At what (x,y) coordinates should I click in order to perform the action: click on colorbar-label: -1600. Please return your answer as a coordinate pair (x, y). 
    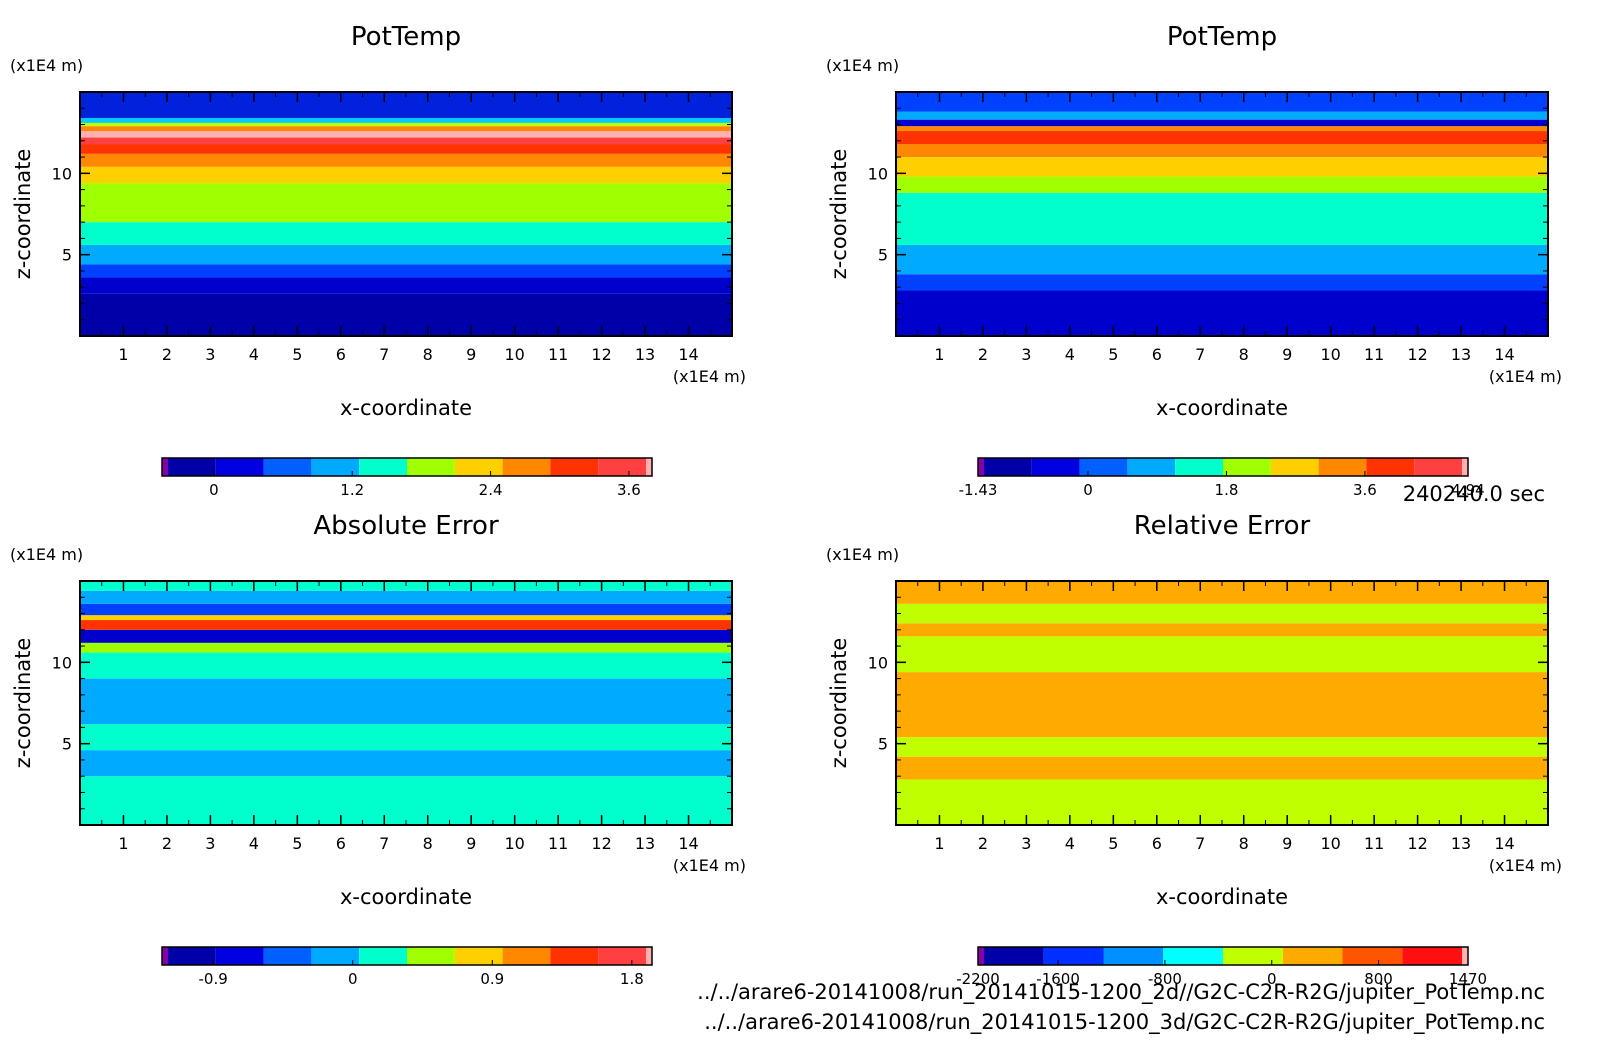
    Looking at the image, I should click on (1058, 979).